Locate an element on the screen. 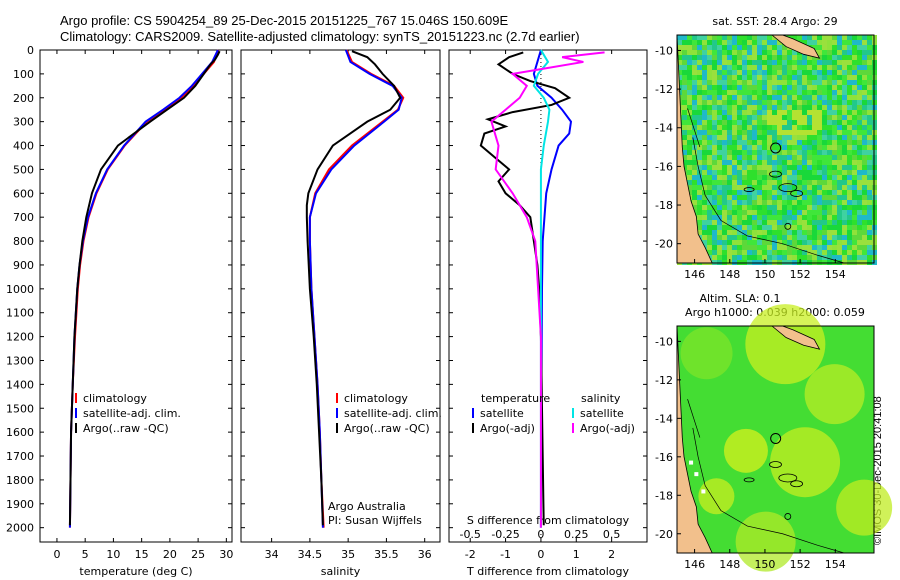 Image resolution: width=900 pixels, height=580 pixels. depth-tick-label: 1700 is located at coordinates (20, 456).